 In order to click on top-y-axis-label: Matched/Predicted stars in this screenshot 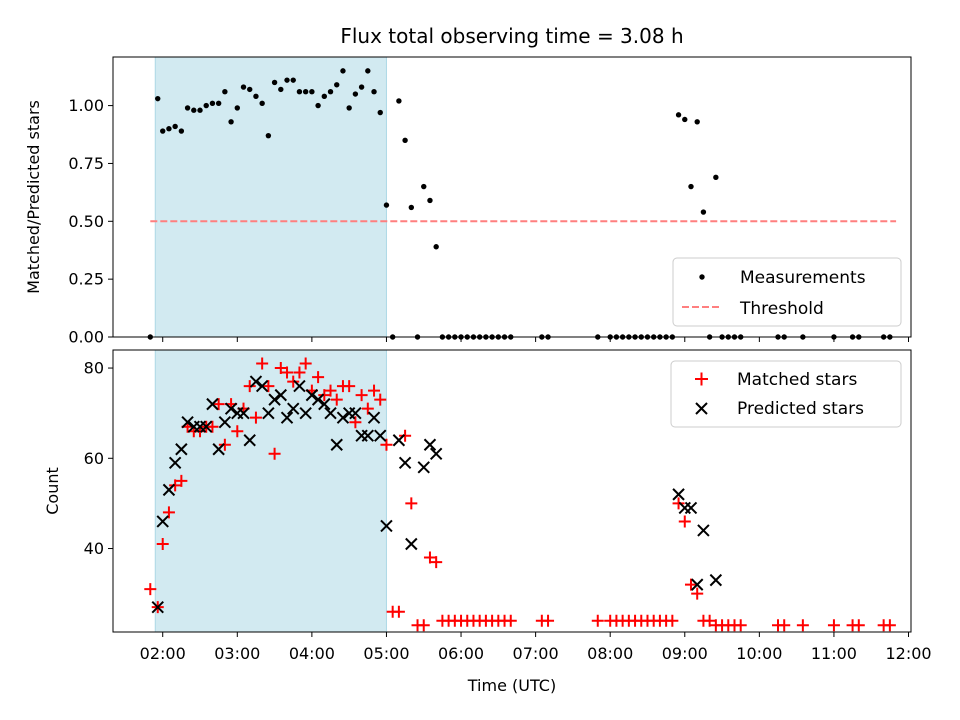, I will do `click(33, 197)`.